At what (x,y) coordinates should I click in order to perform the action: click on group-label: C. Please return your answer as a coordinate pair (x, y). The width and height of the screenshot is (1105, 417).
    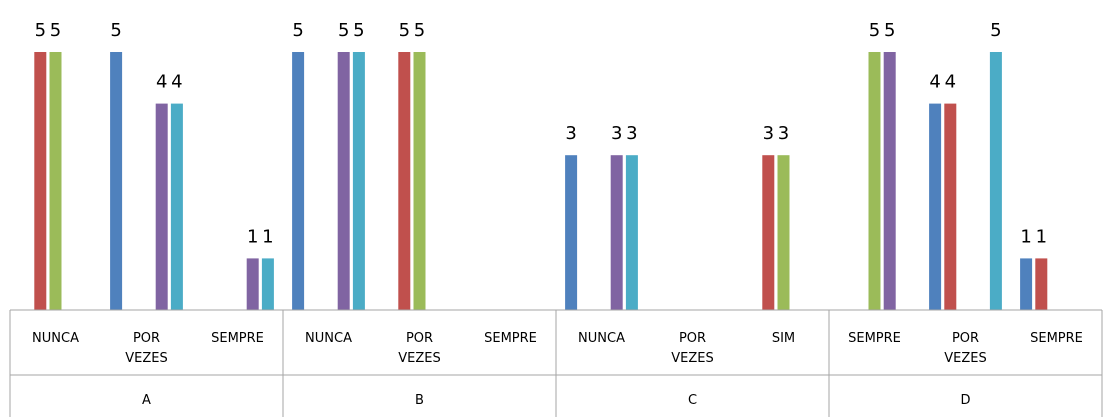
    Looking at the image, I should click on (692, 400).